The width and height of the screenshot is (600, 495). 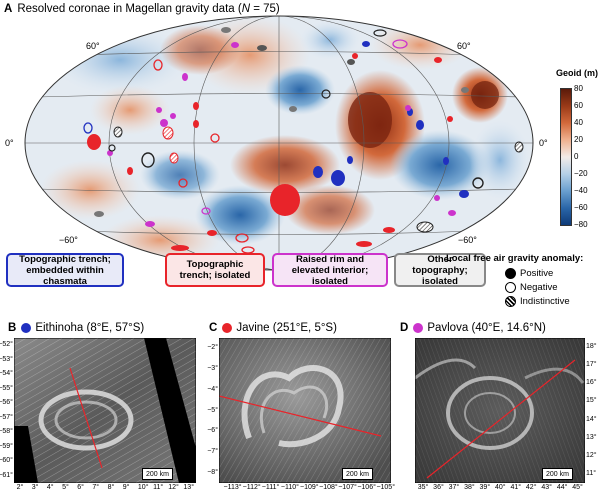 I want to click on axis-tick-label: −60°, so click(x=6, y=461).